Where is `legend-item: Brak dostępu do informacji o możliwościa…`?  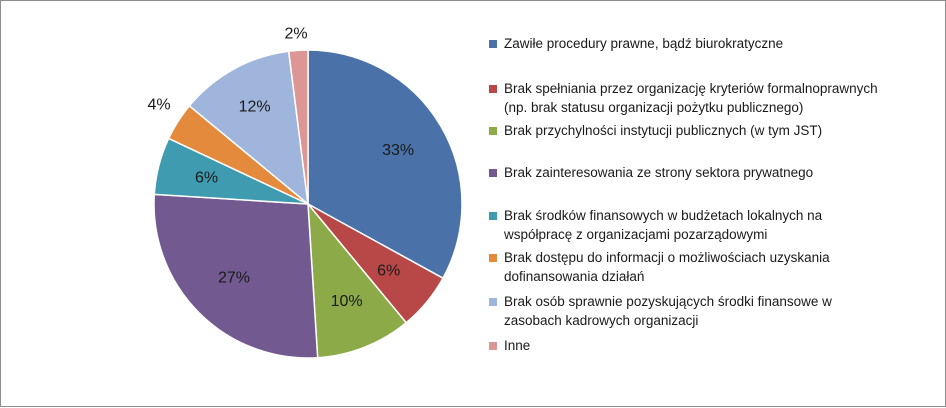 legend-item: Brak dostępu do informacji o możliwościa… is located at coordinates (709, 267).